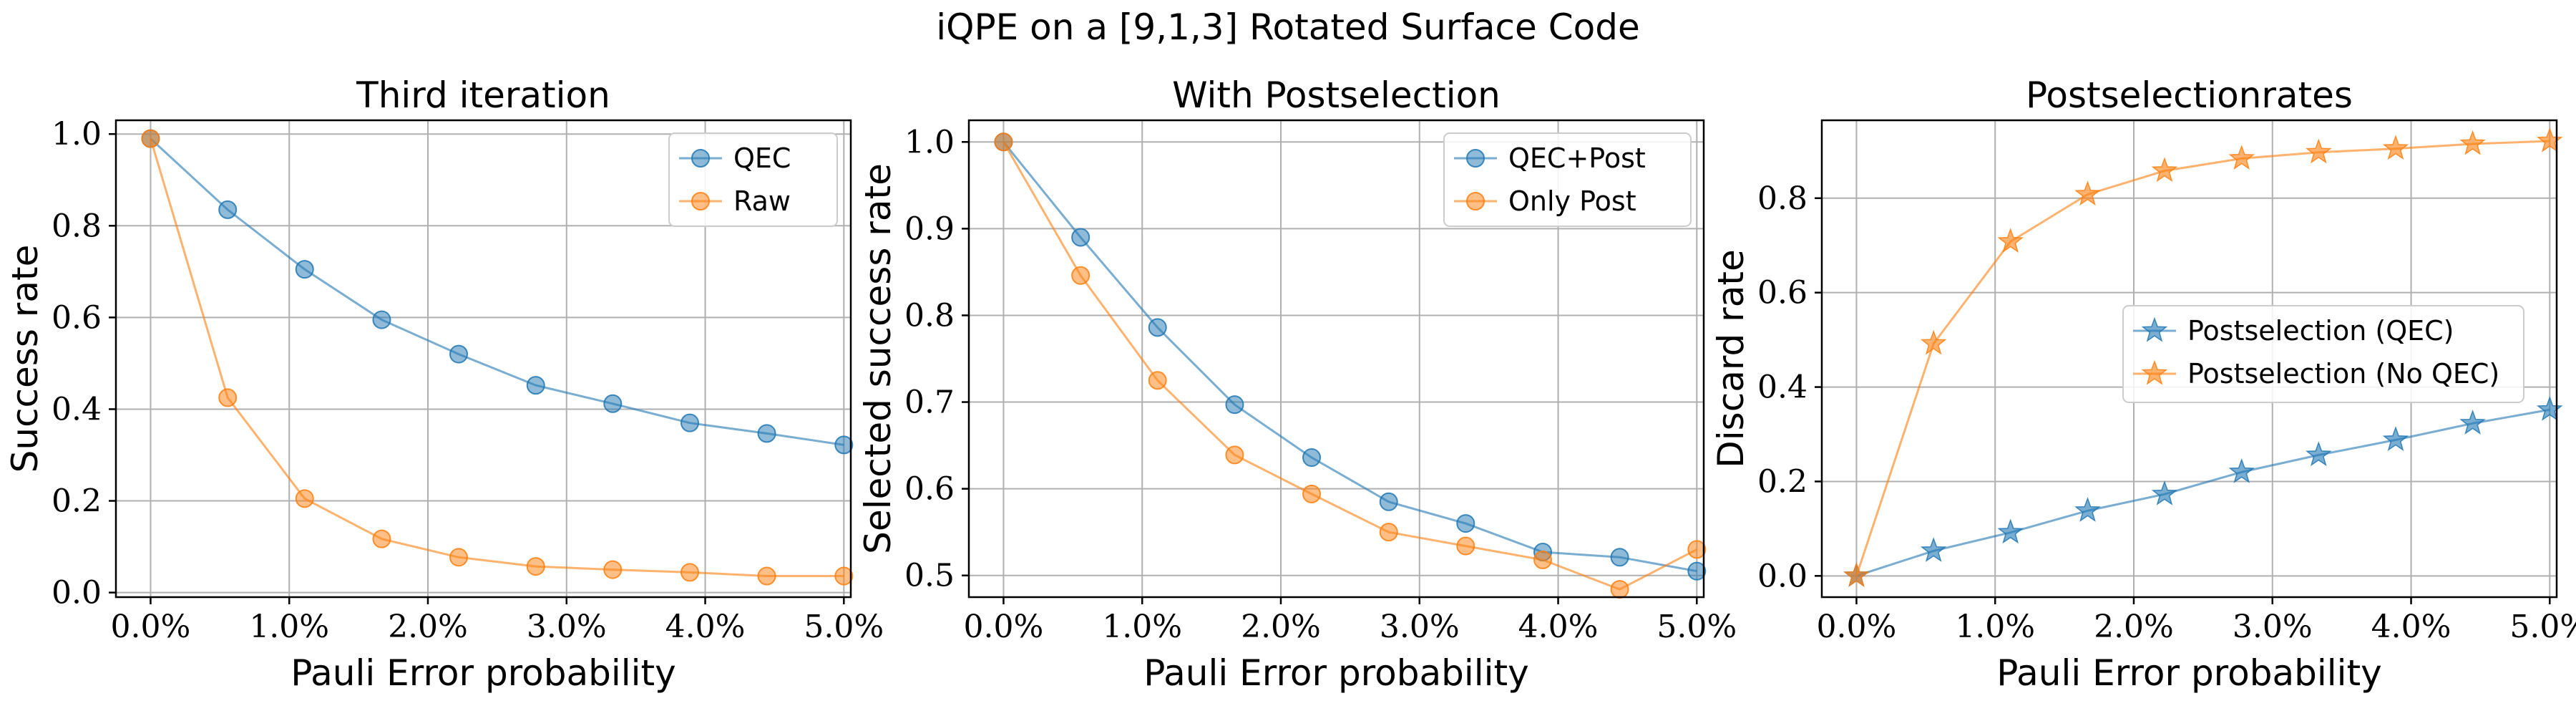  What do you see at coordinates (2189, 95) in the screenshot?
I see `subplot-title: Postselectionrates` at bounding box center [2189, 95].